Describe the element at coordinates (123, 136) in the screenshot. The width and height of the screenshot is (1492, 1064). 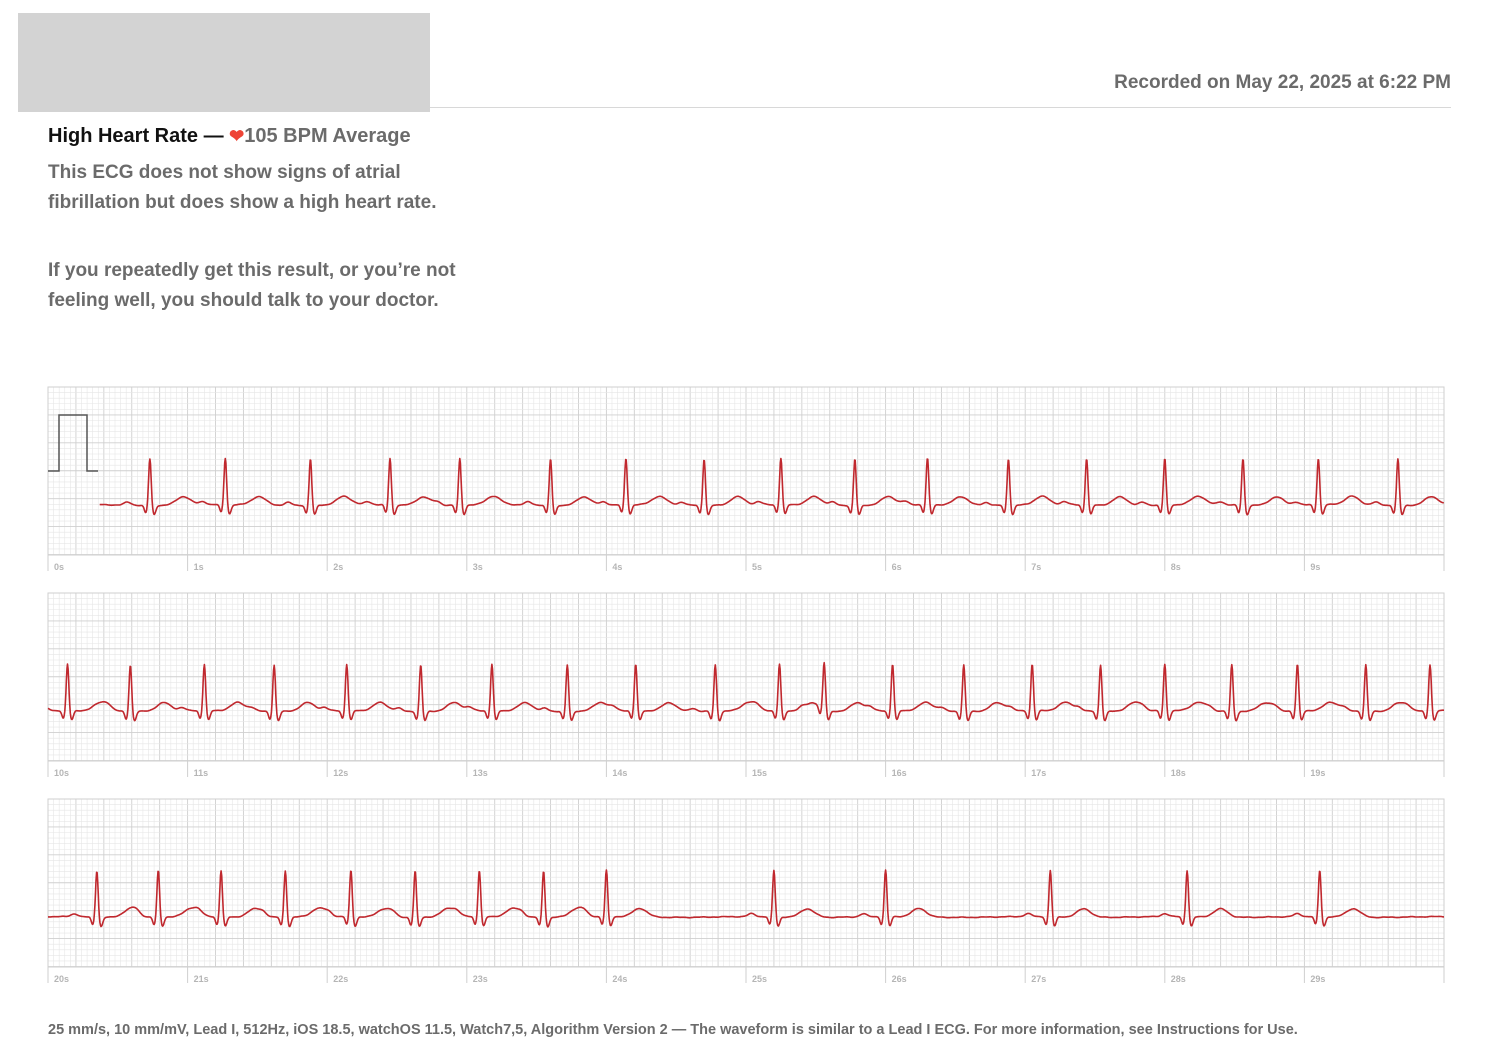
I see `classification-label: High Heart Rate` at that location.